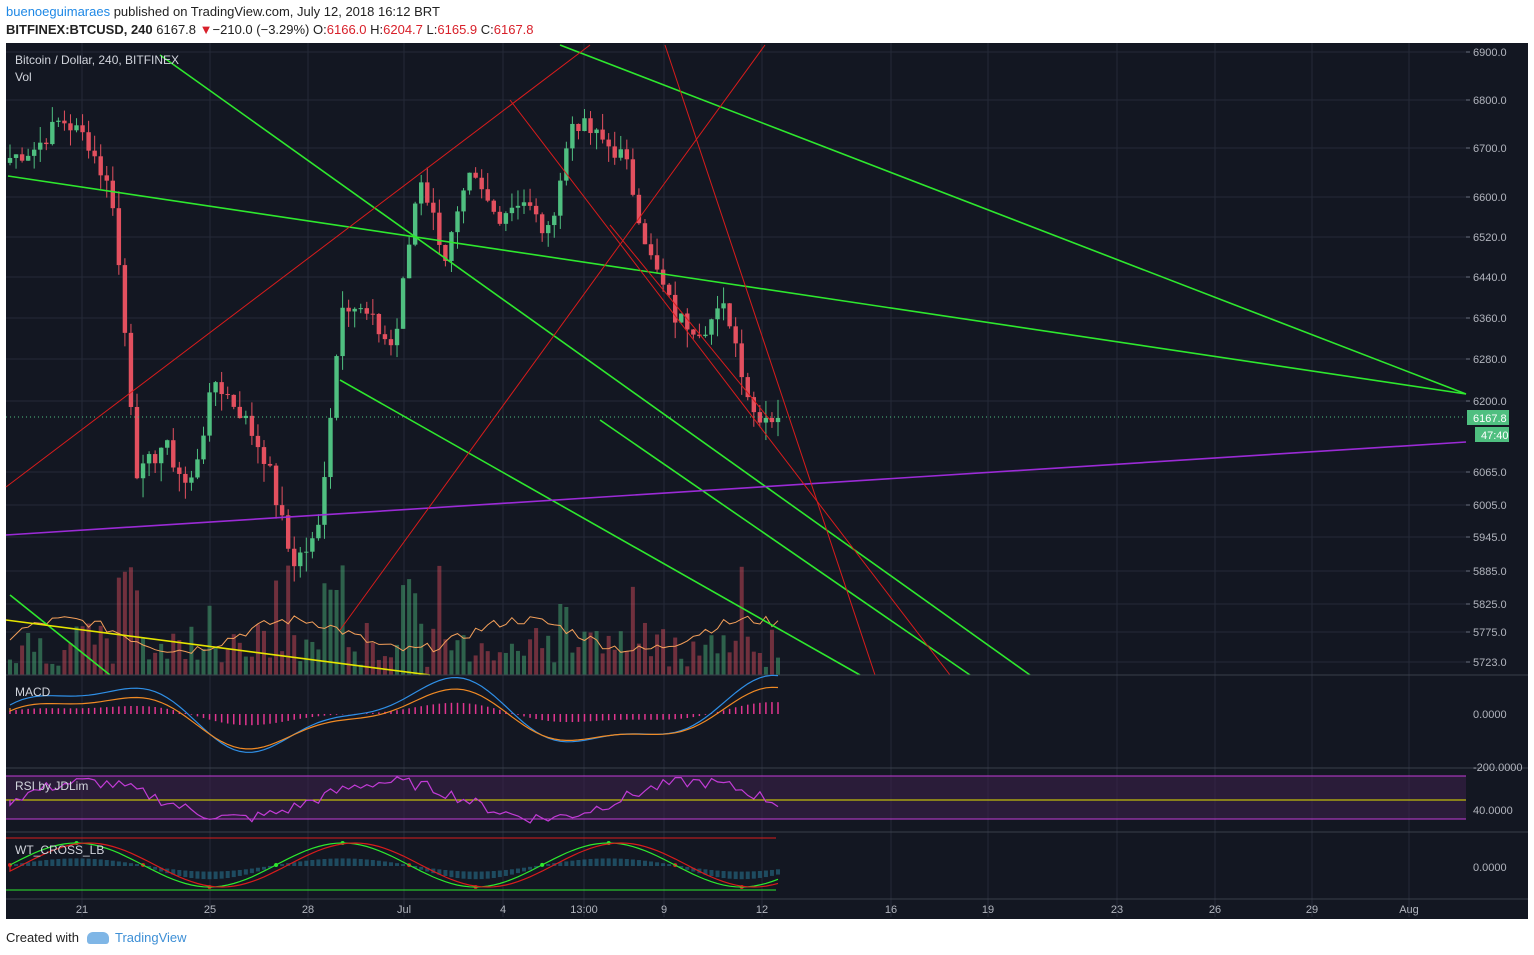 This screenshot has height=955, width=1534. What do you see at coordinates (51, 786) in the screenshot?
I see `rsi-title: RSI by JDLim` at bounding box center [51, 786].